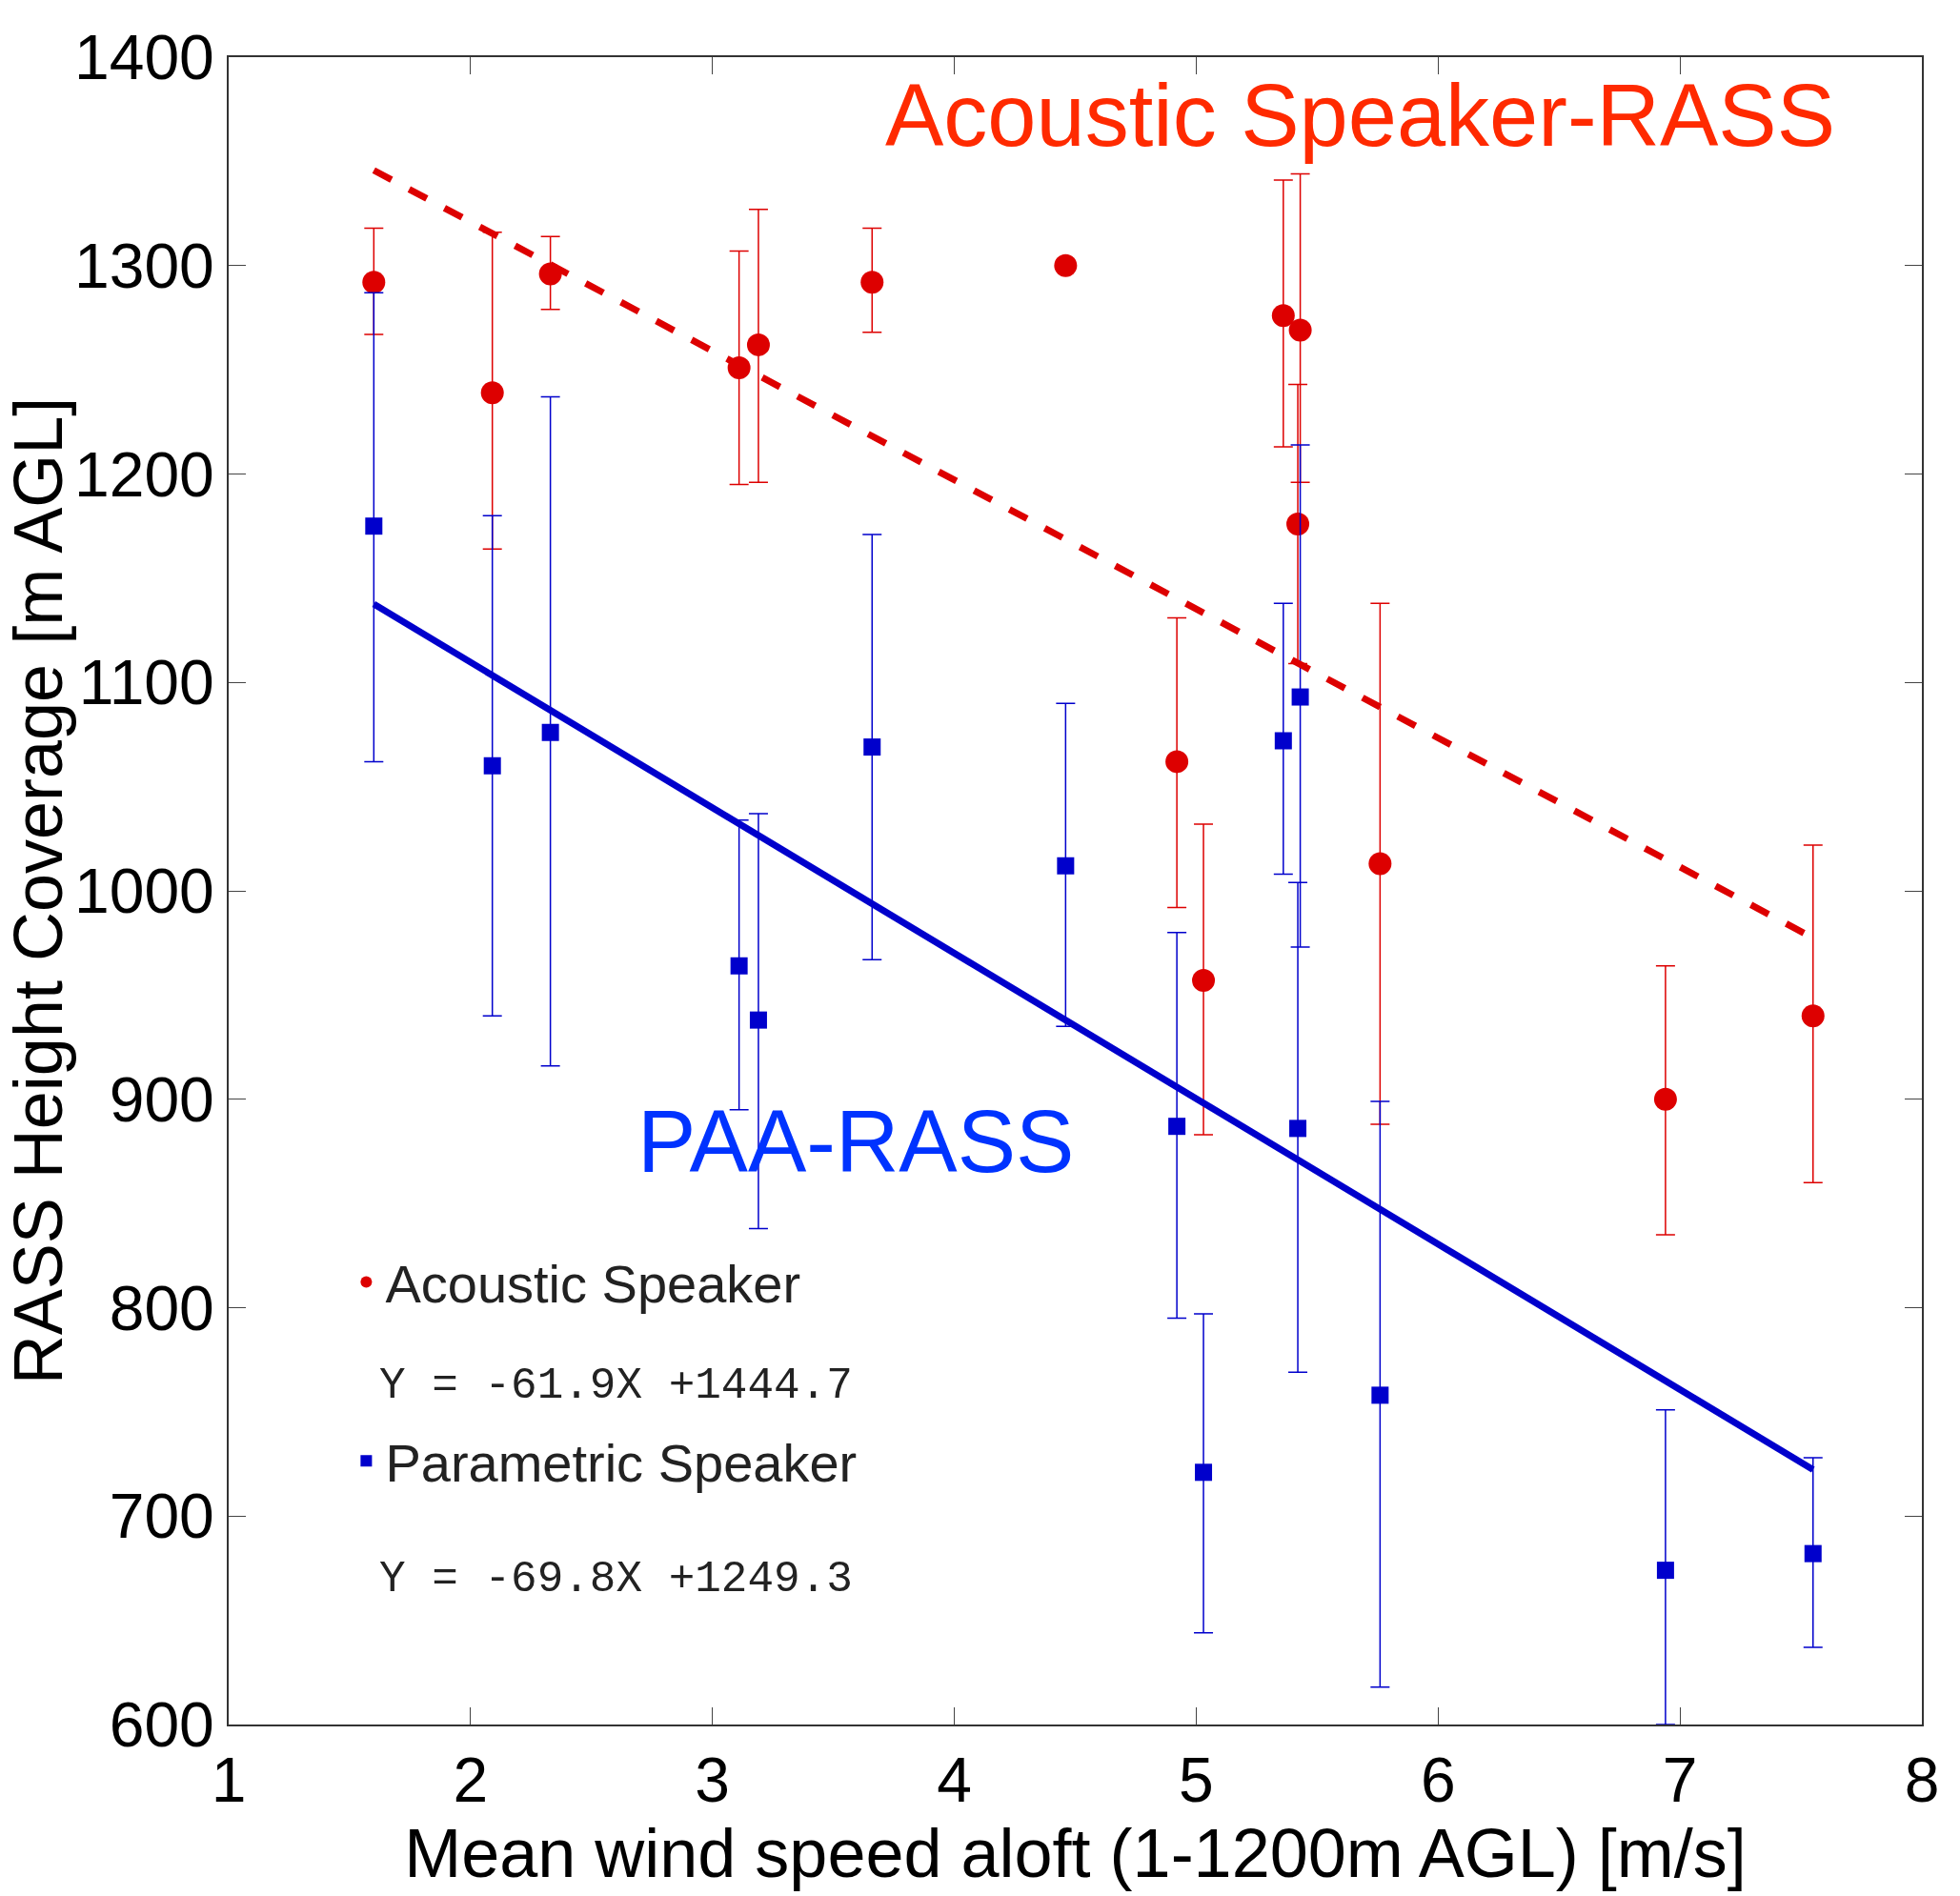  What do you see at coordinates (616, 1579) in the screenshot?
I see `annotation: Y = -69.8X +1249.3` at bounding box center [616, 1579].